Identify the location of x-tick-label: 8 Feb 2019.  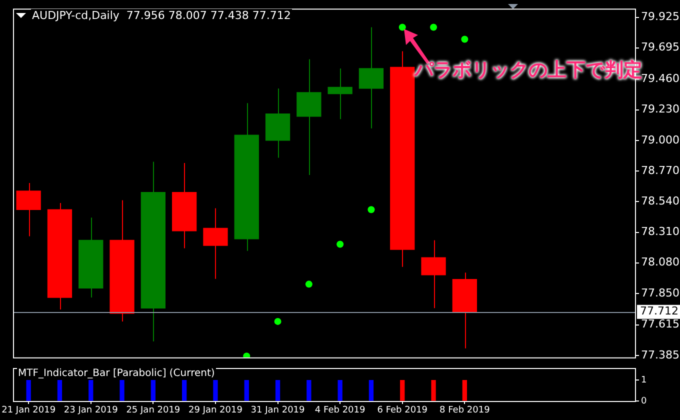
(465, 411).